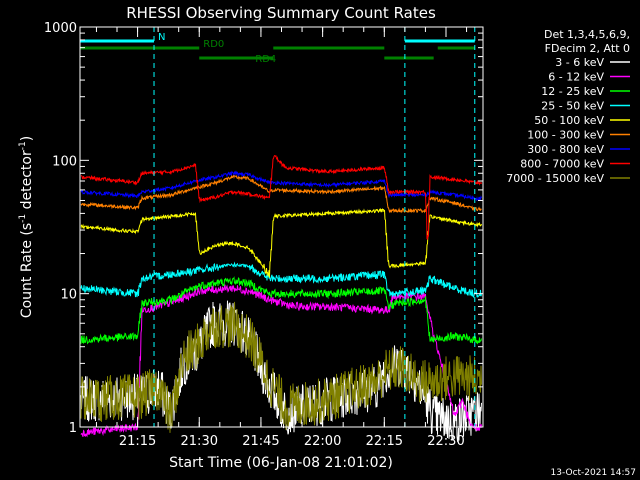  I want to click on x-tick-label: 22:15, so click(384, 441).